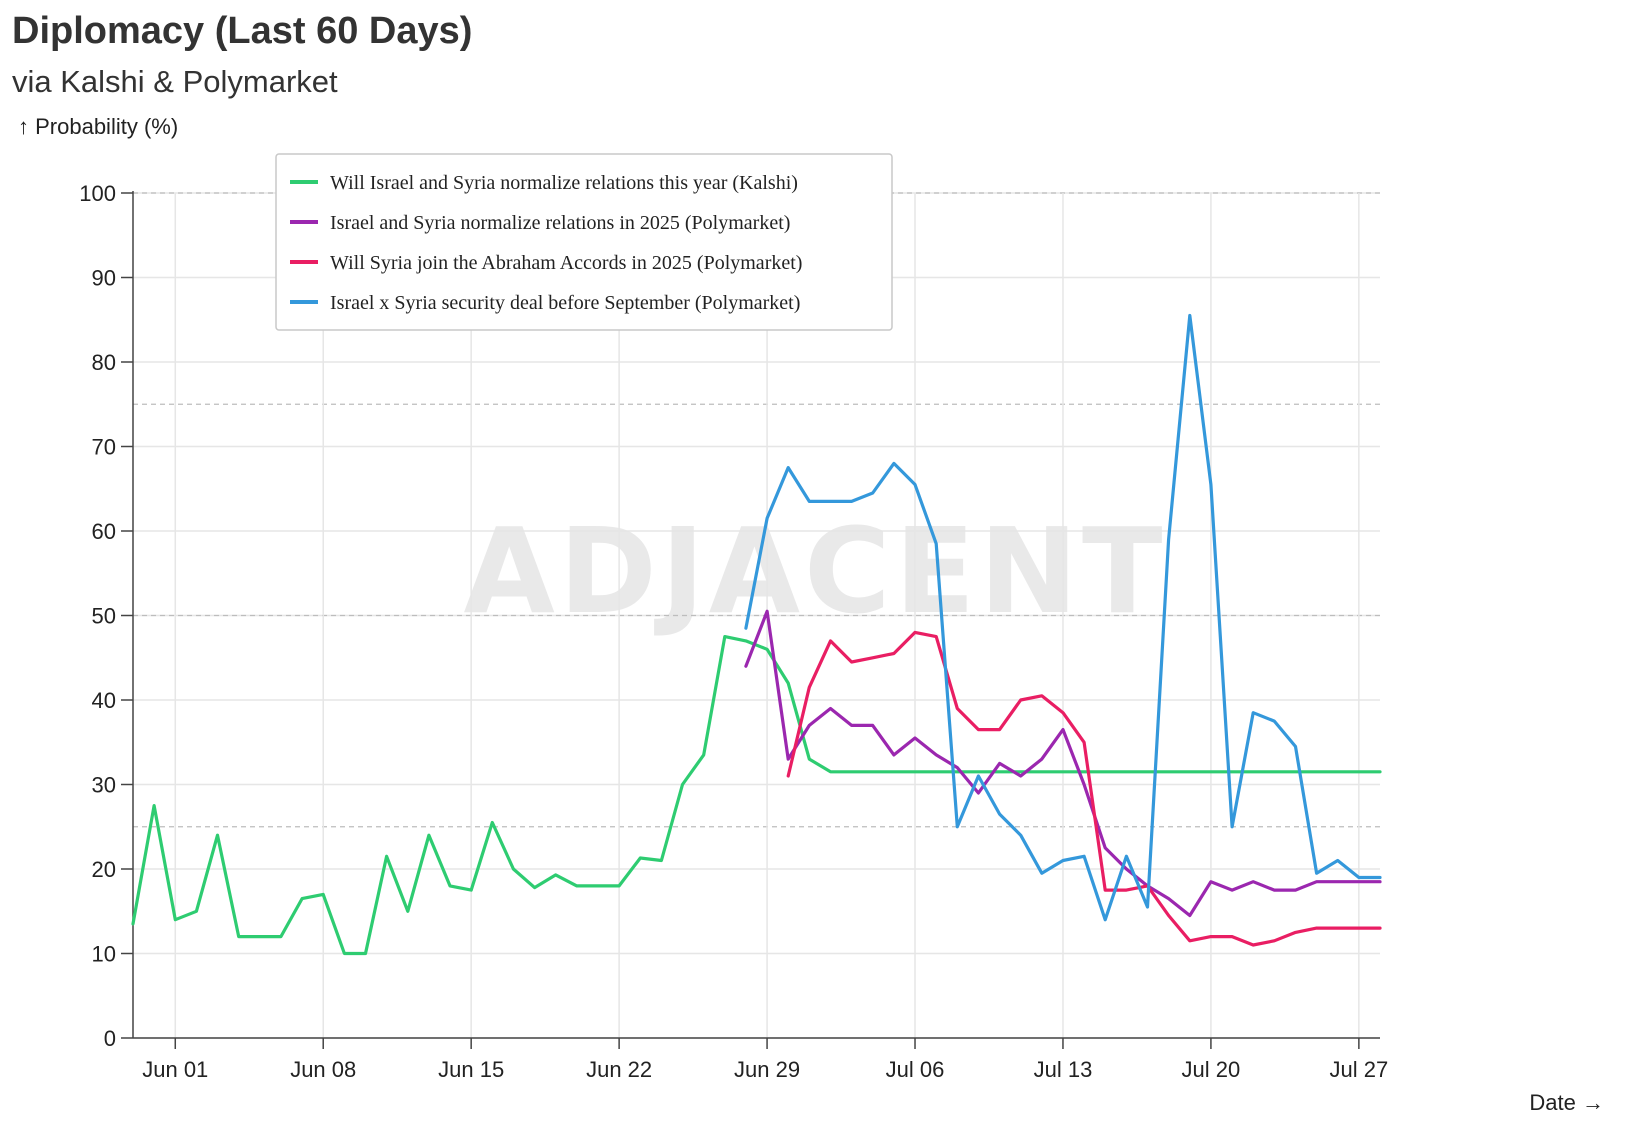 This screenshot has height=1134, width=1634. I want to click on x-tick-label: Jun 15, so click(471, 1069).